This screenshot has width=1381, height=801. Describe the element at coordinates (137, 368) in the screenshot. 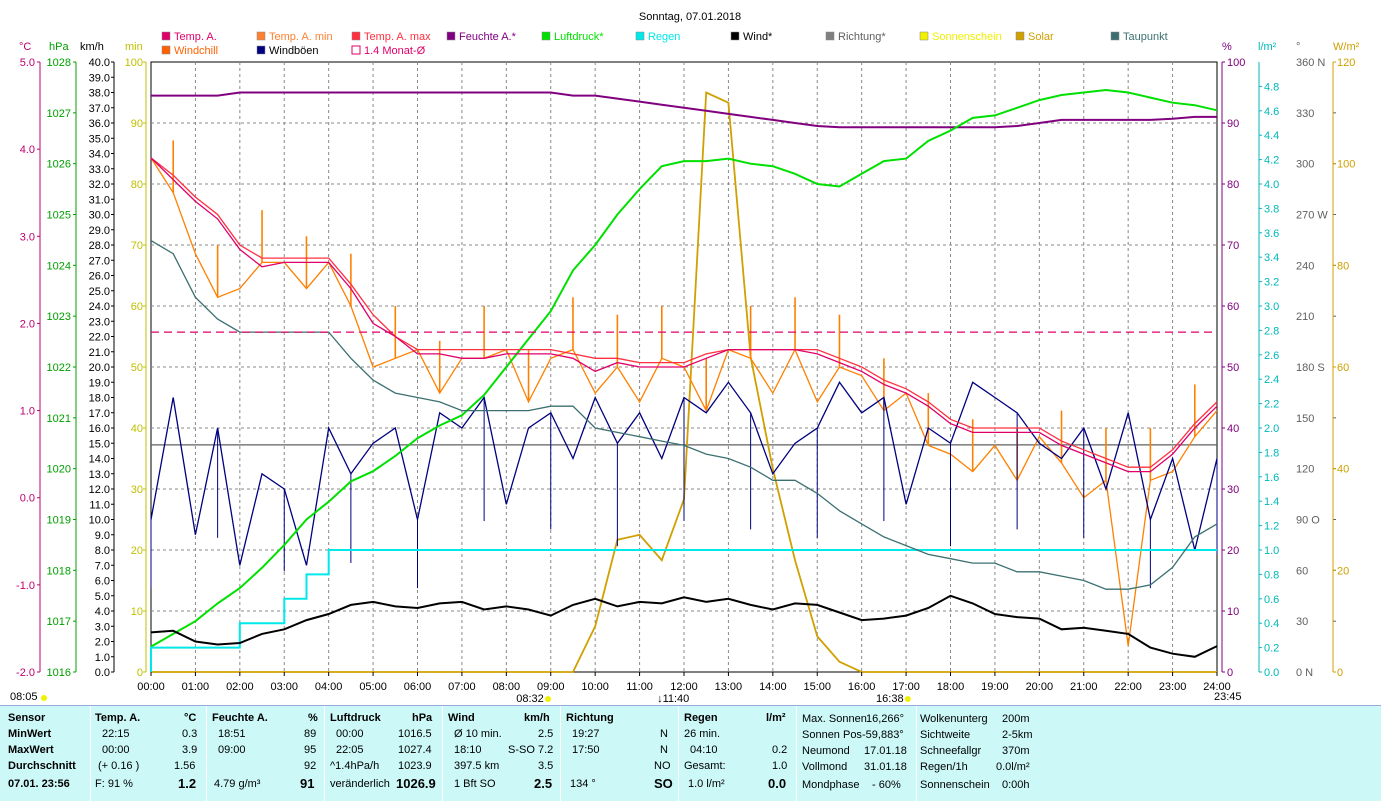

I see `minutes-axis-tick-label: 50` at that location.